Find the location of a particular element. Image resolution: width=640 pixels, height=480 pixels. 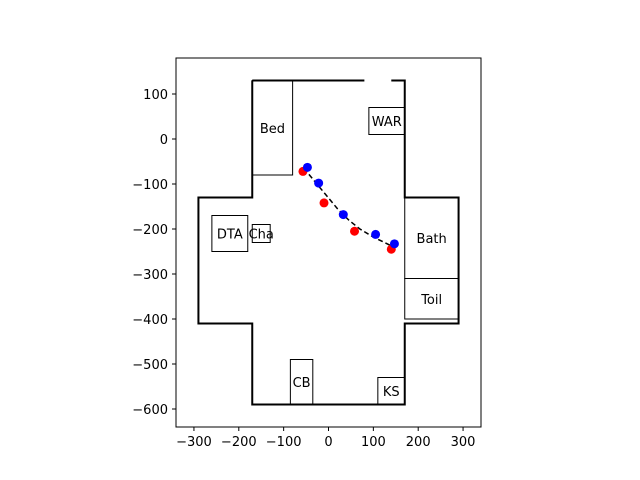

y-tick-label-6: −500 is located at coordinates (150, 365).